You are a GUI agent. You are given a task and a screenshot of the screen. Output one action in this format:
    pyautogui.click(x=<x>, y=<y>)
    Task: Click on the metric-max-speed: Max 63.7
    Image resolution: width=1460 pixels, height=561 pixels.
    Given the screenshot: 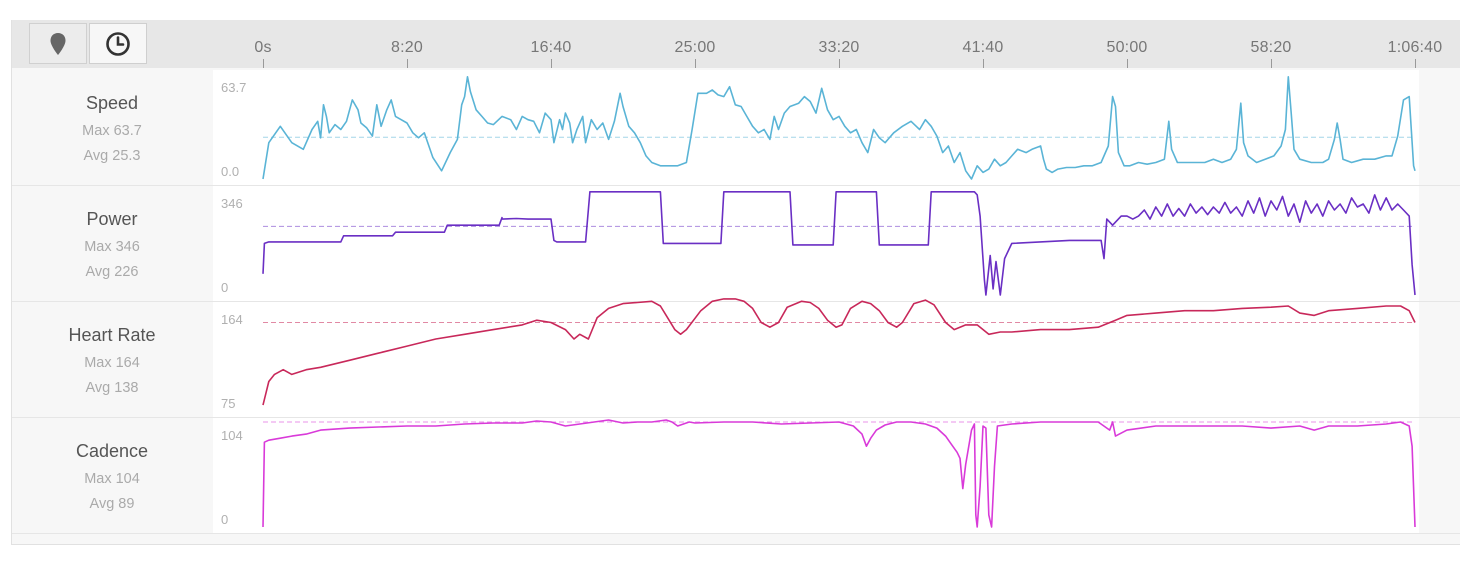 What is the action you would take?
    pyautogui.click(x=112, y=131)
    